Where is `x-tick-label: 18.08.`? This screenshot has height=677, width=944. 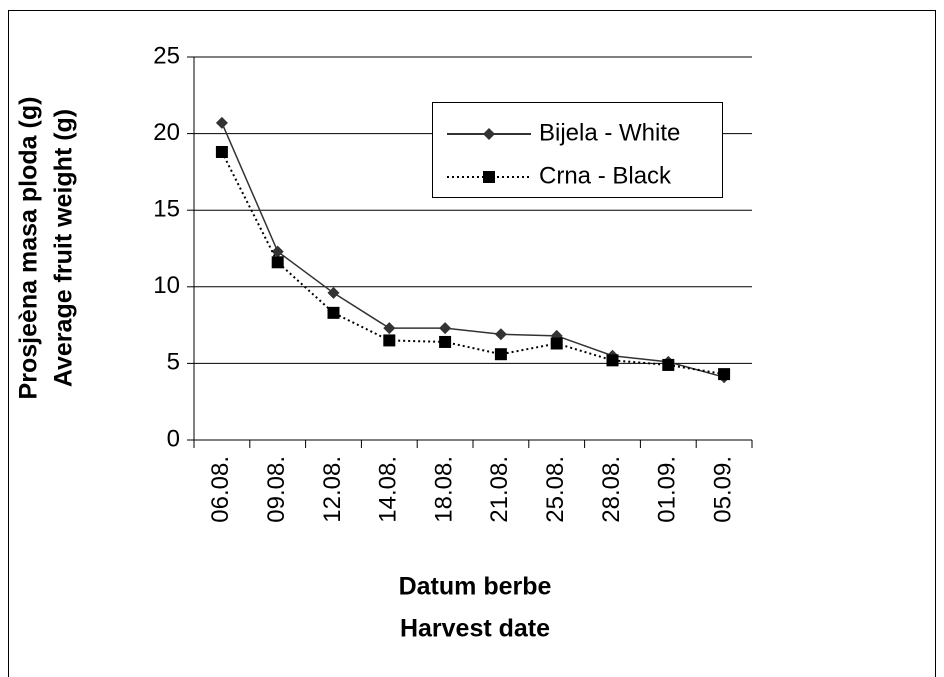 x-tick-label: 18.08. is located at coordinates (443, 489).